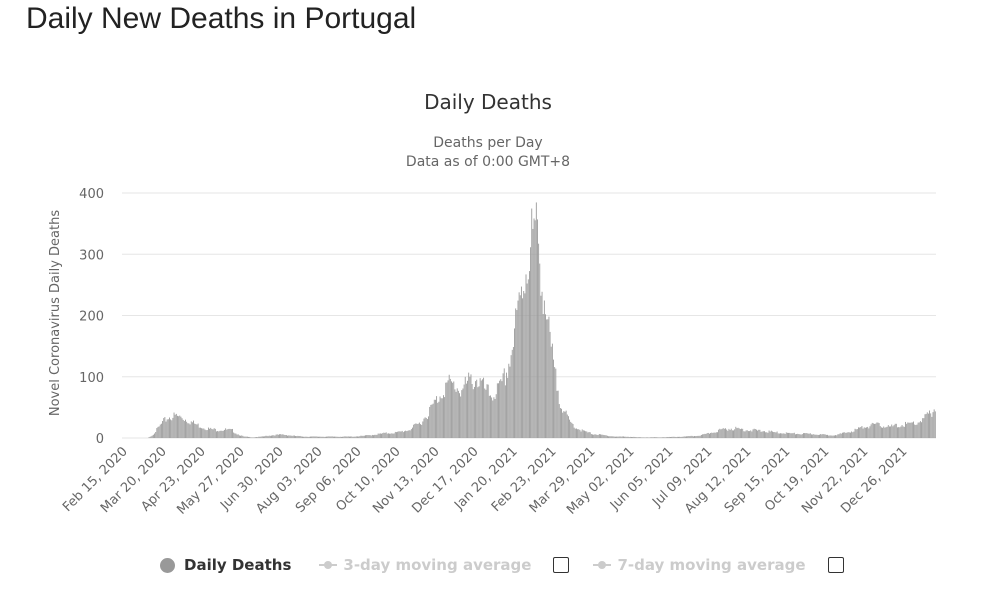  What do you see at coordinates (835, 565) in the screenshot?
I see `checkbox-7-day-average` at bounding box center [835, 565].